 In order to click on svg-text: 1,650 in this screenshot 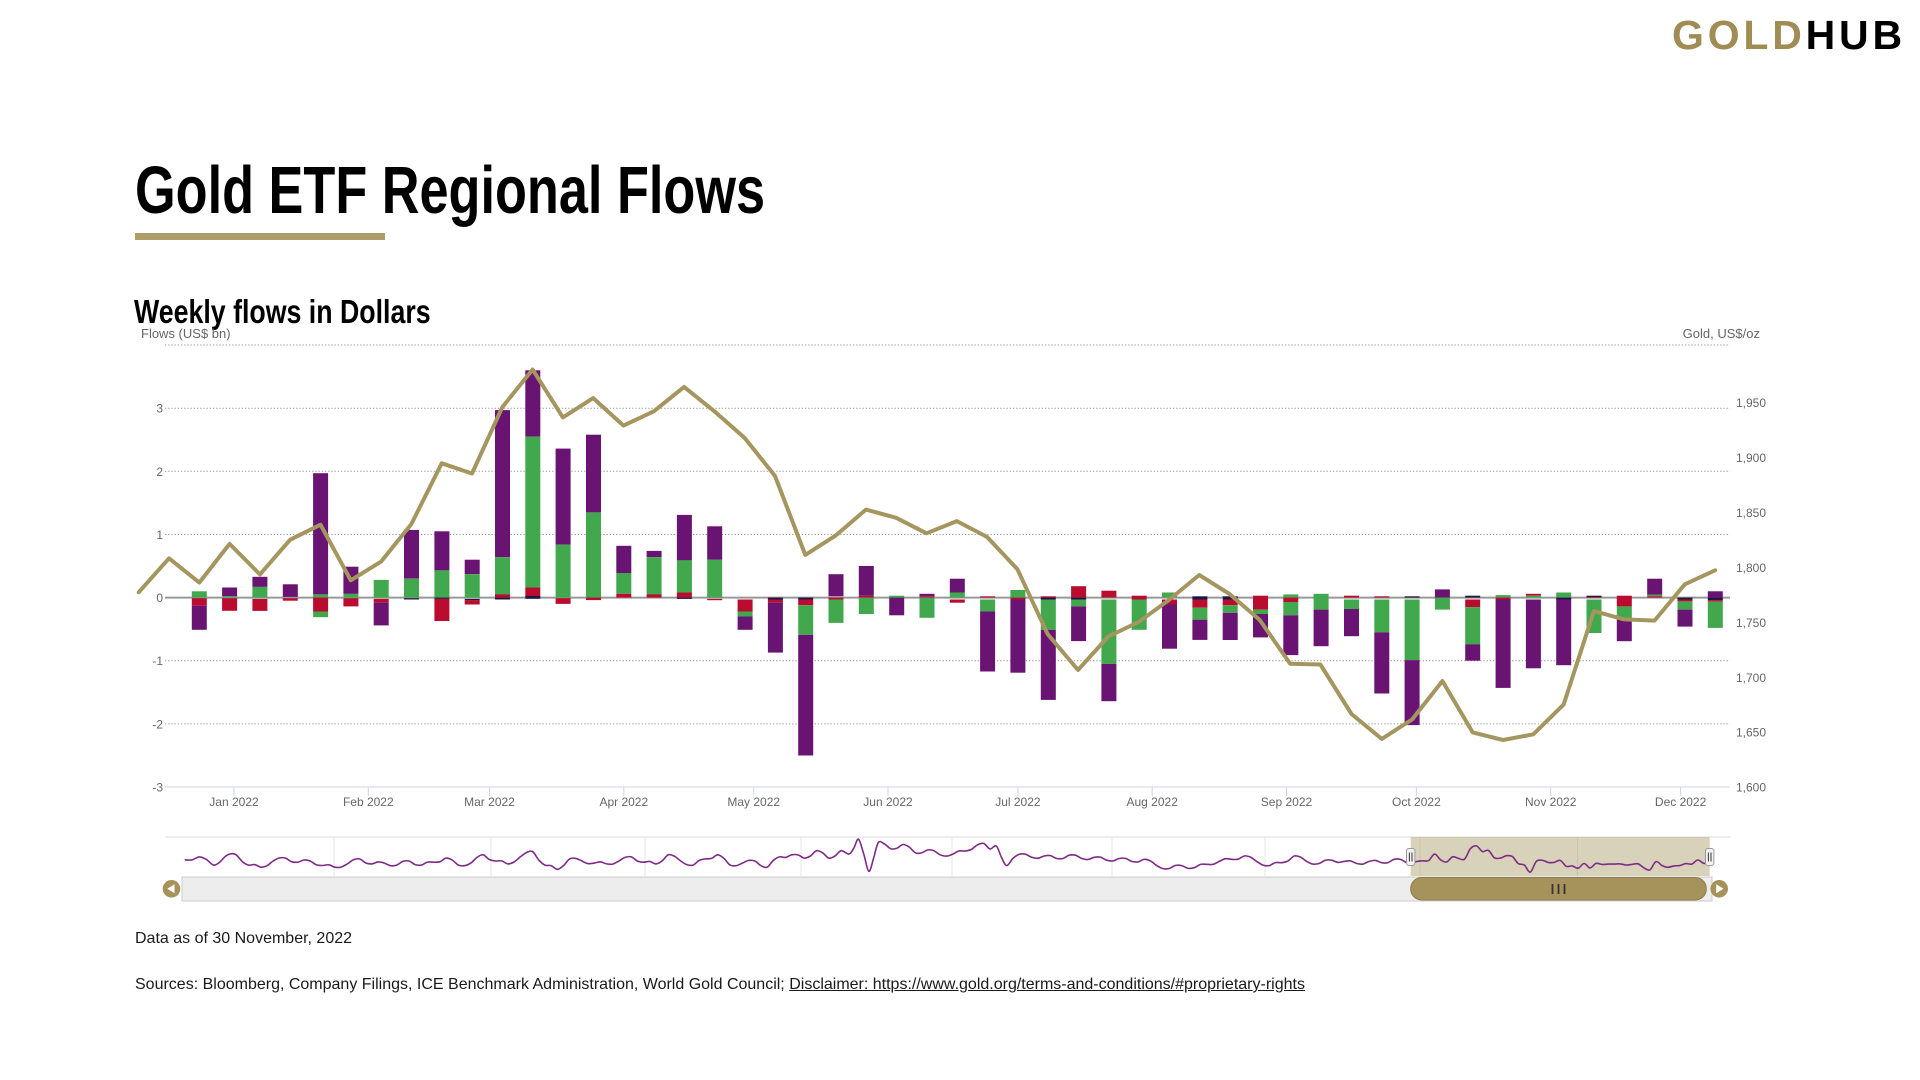, I will do `click(1751, 733)`.